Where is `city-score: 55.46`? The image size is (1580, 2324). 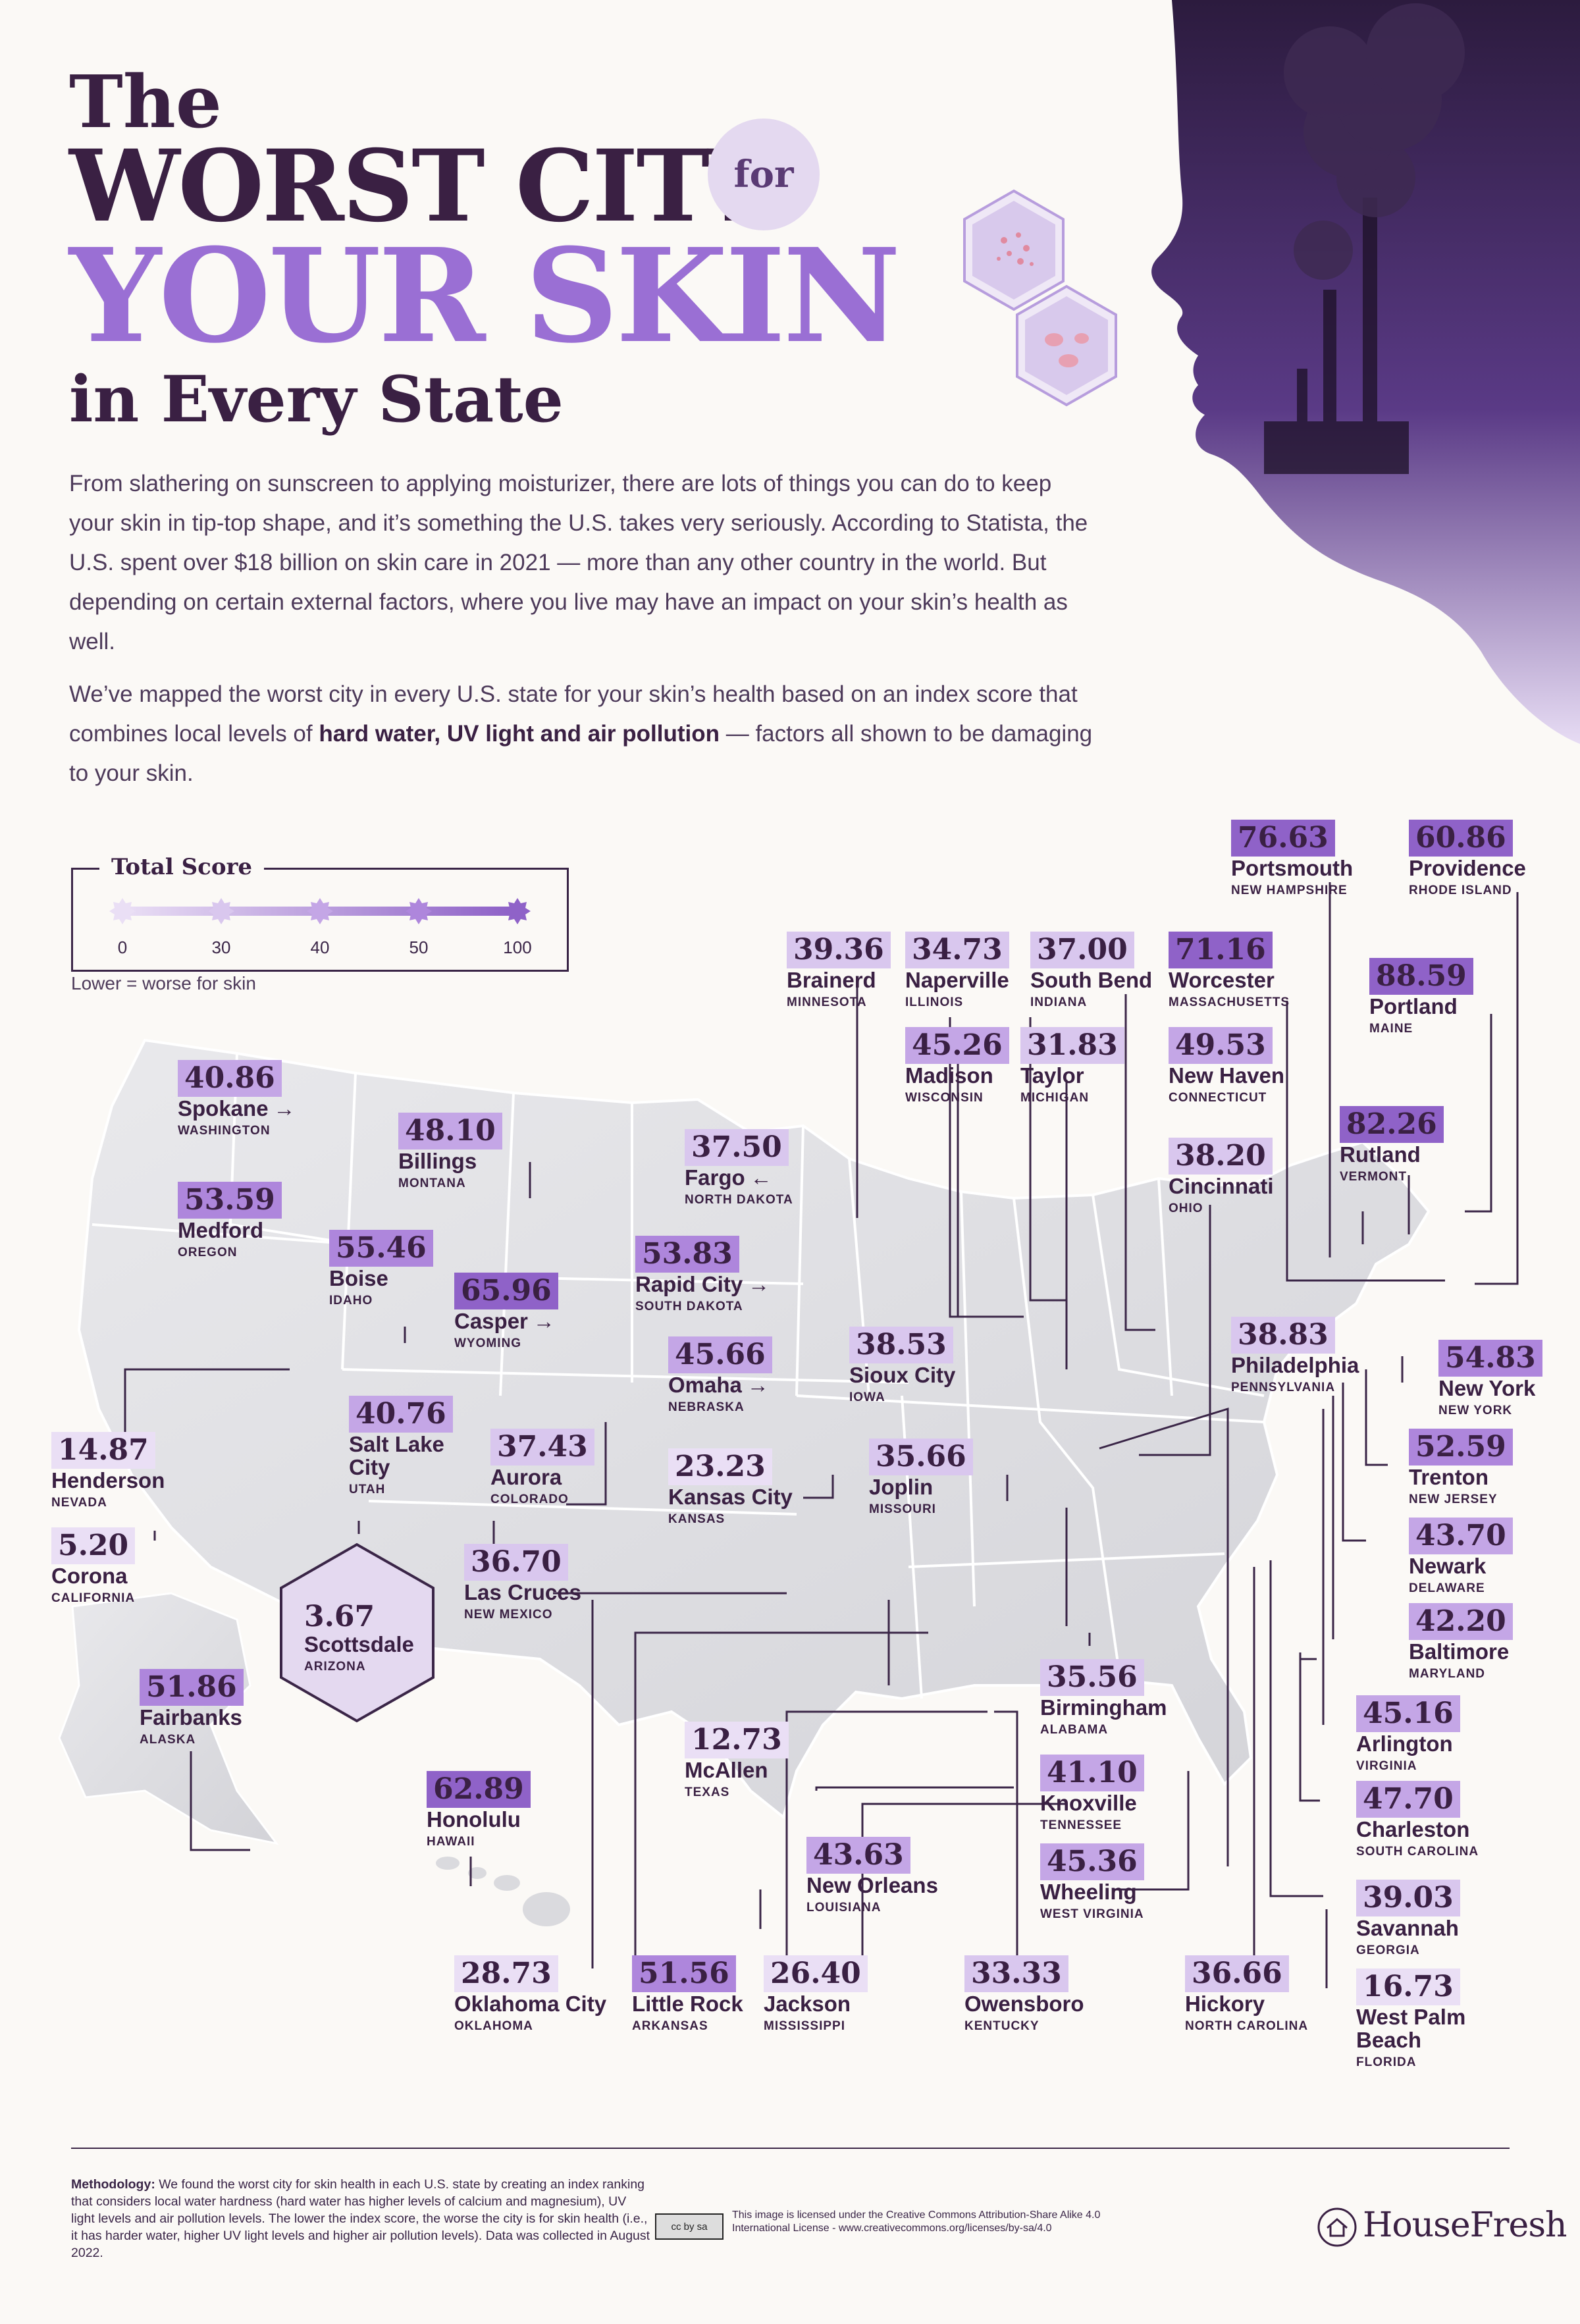
city-score: 55.46 is located at coordinates (381, 1248).